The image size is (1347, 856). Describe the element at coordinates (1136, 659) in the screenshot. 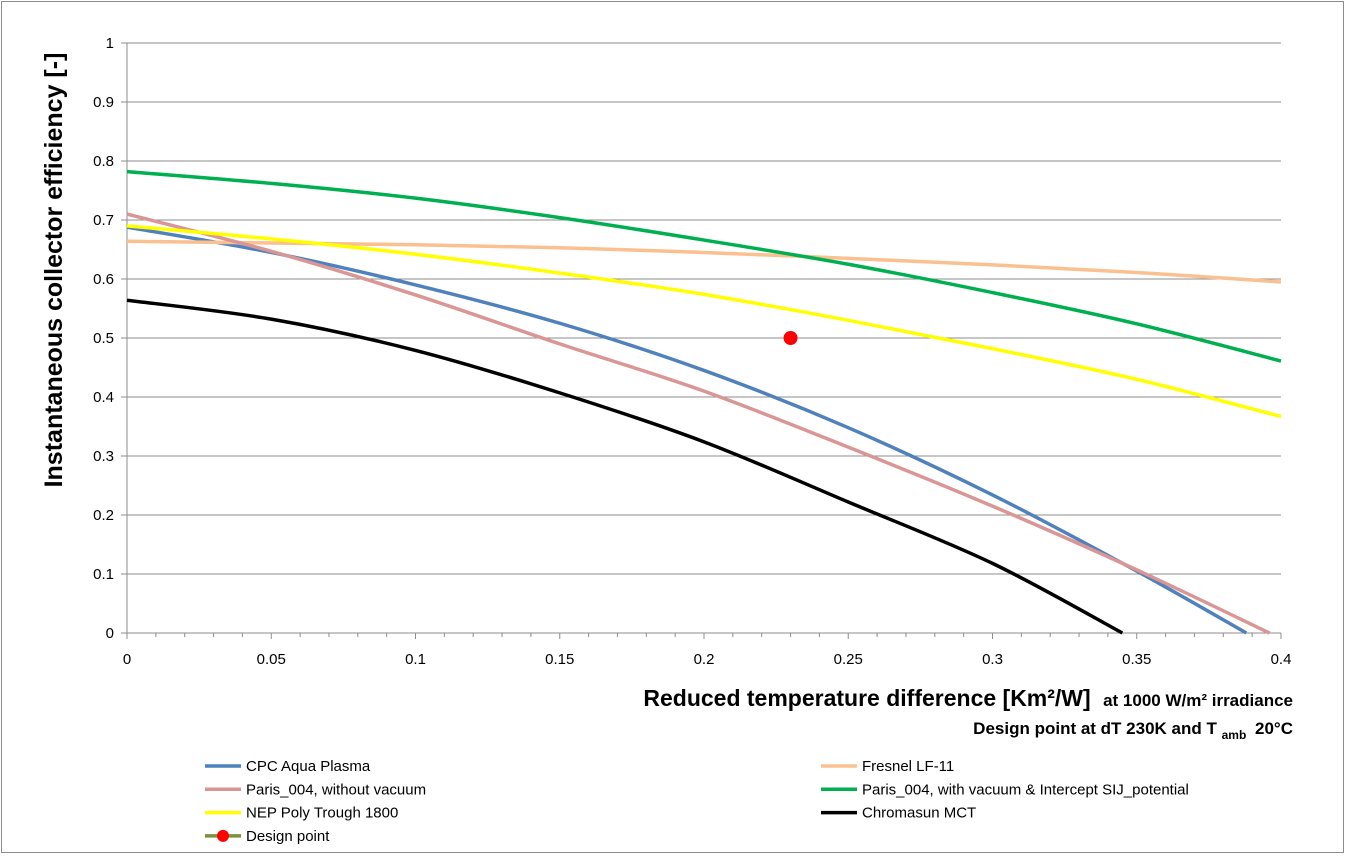

I see `x-tick-label: 0.35` at that location.